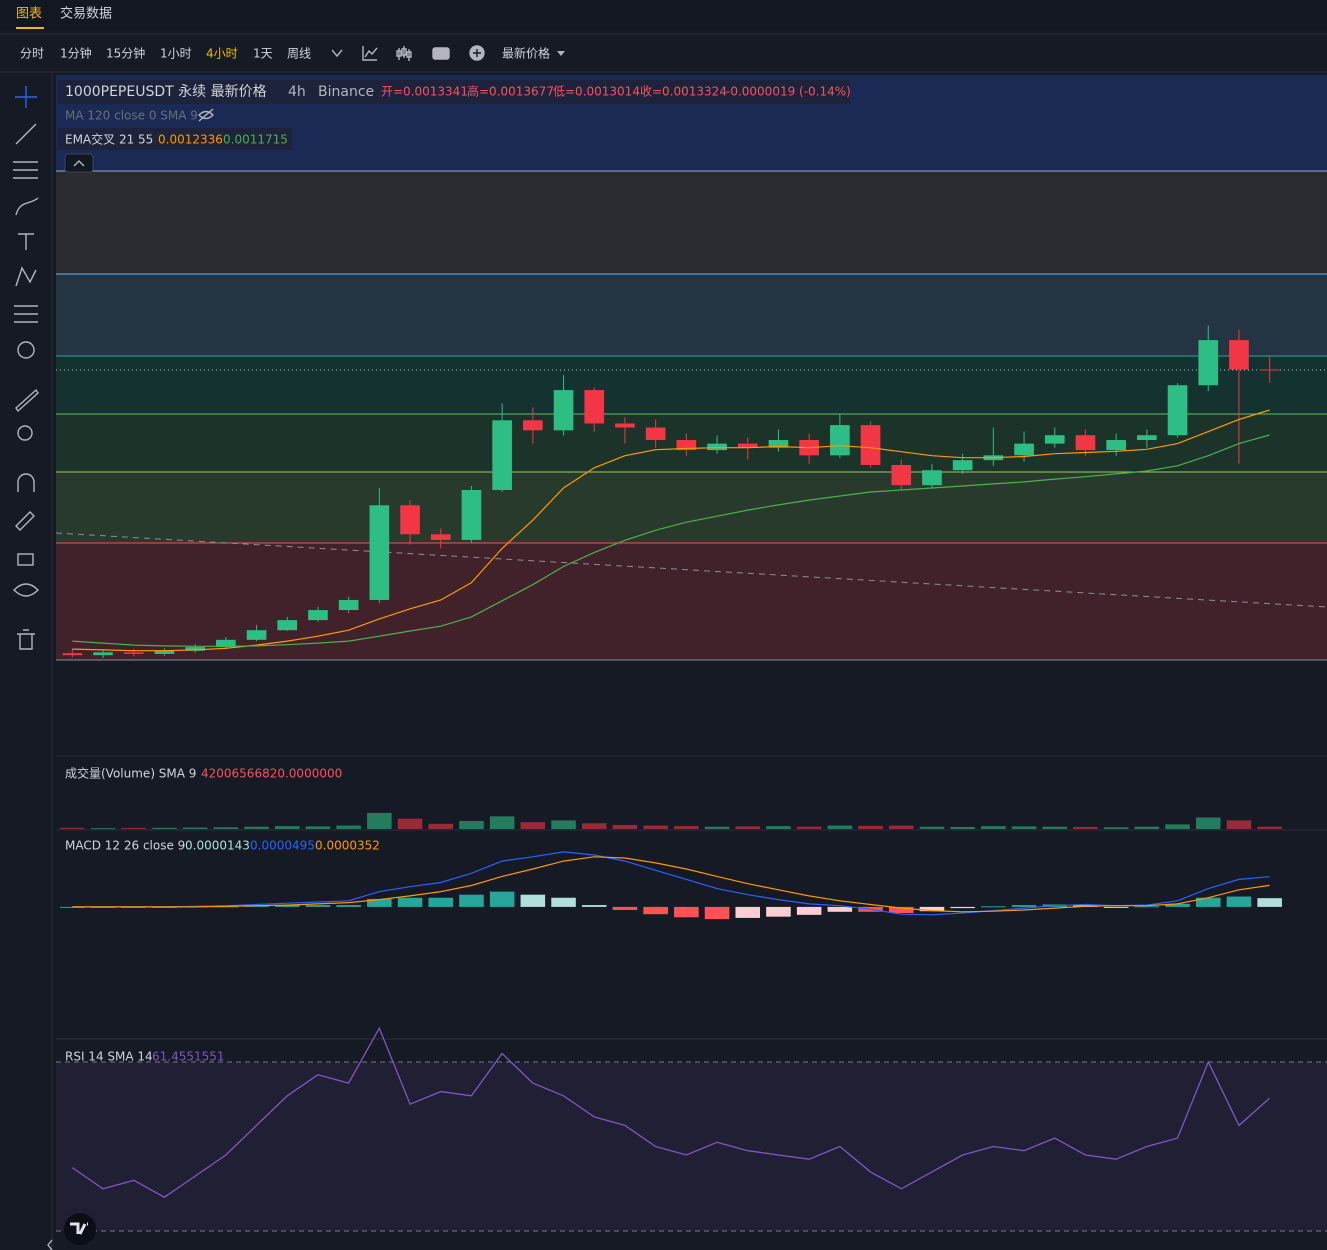  Describe the element at coordinates (255, 140) in the screenshot. I see `ema-slow-value: 0.0011715` at that location.